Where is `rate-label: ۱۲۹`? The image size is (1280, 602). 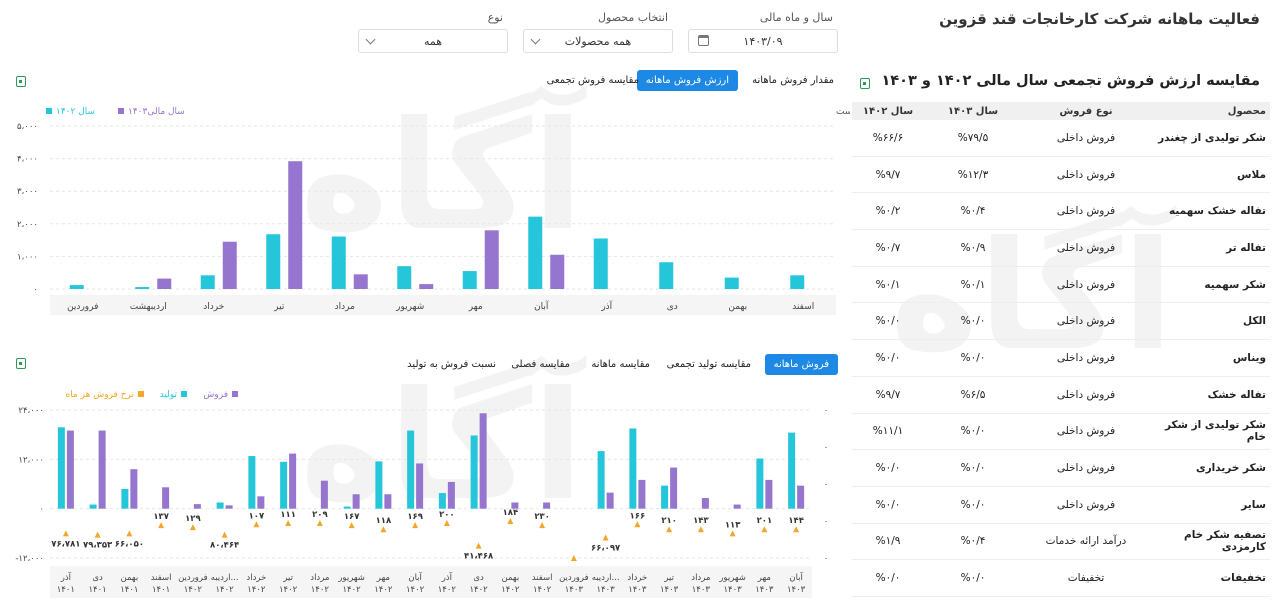 rate-label: ۱۲۹ is located at coordinates (193, 519).